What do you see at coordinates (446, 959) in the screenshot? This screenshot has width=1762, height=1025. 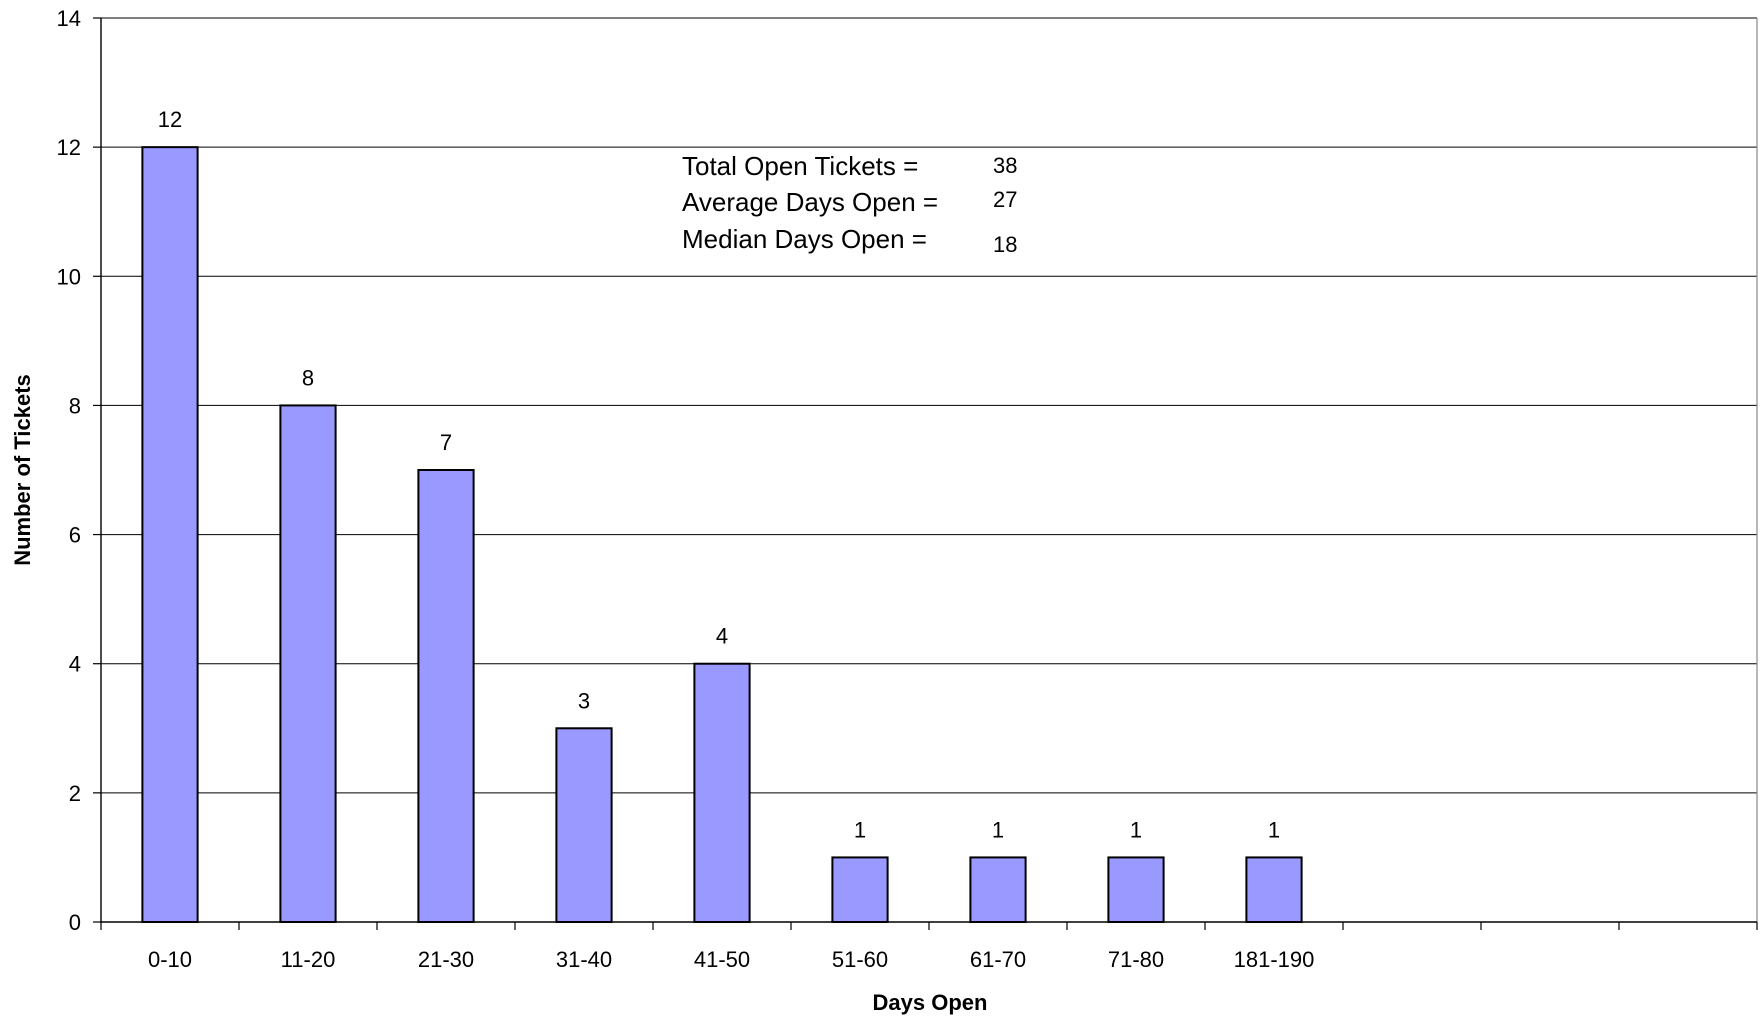 I see `x-tick-label: 21-30` at bounding box center [446, 959].